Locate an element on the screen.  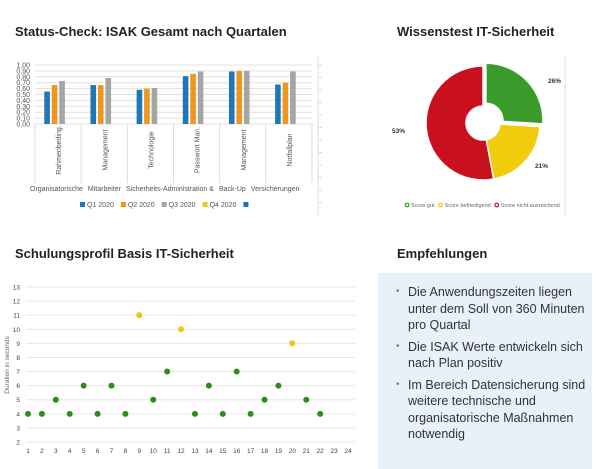
y-tick-label: 10 is located at coordinates (17, 330).